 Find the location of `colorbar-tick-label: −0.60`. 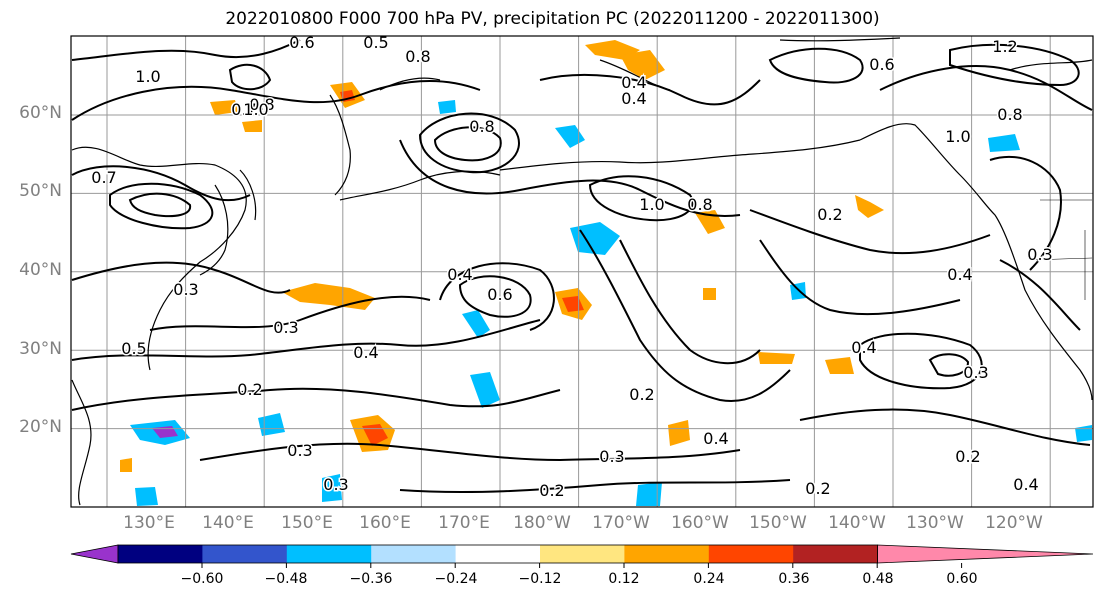

colorbar-tick-label: −0.60 is located at coordinates (202, 579).